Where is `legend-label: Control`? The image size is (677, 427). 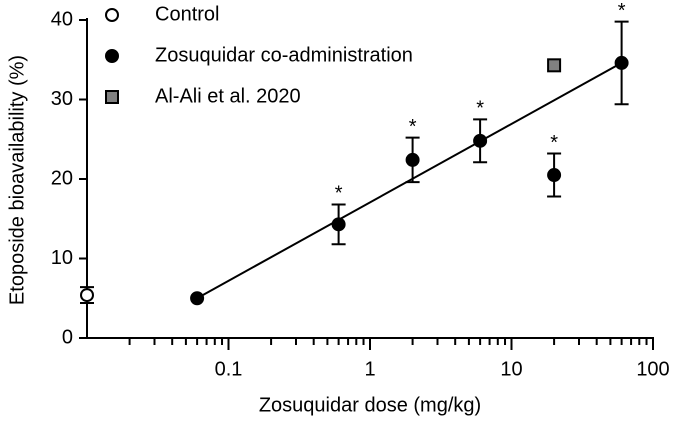
legend-label: Control is located at coordinates (187, 14).